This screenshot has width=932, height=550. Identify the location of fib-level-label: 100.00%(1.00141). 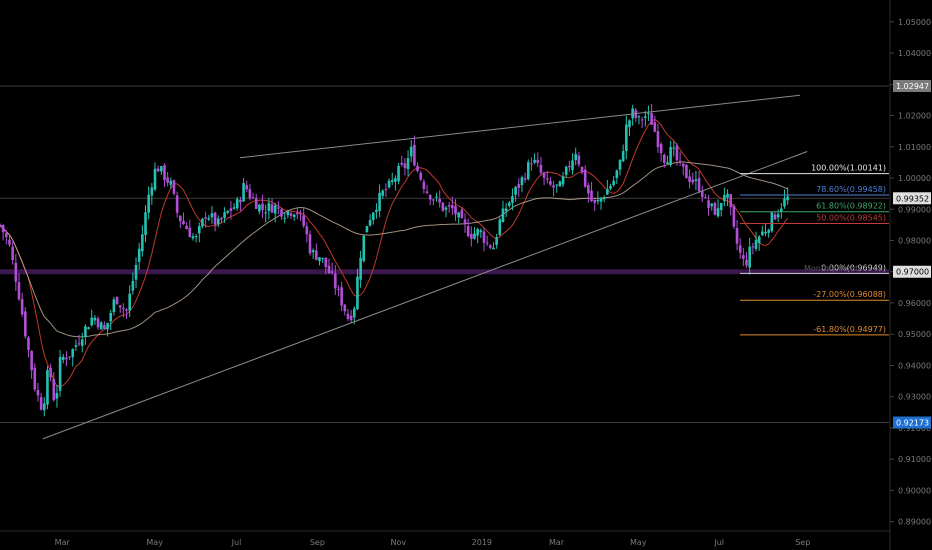
(848, 168).